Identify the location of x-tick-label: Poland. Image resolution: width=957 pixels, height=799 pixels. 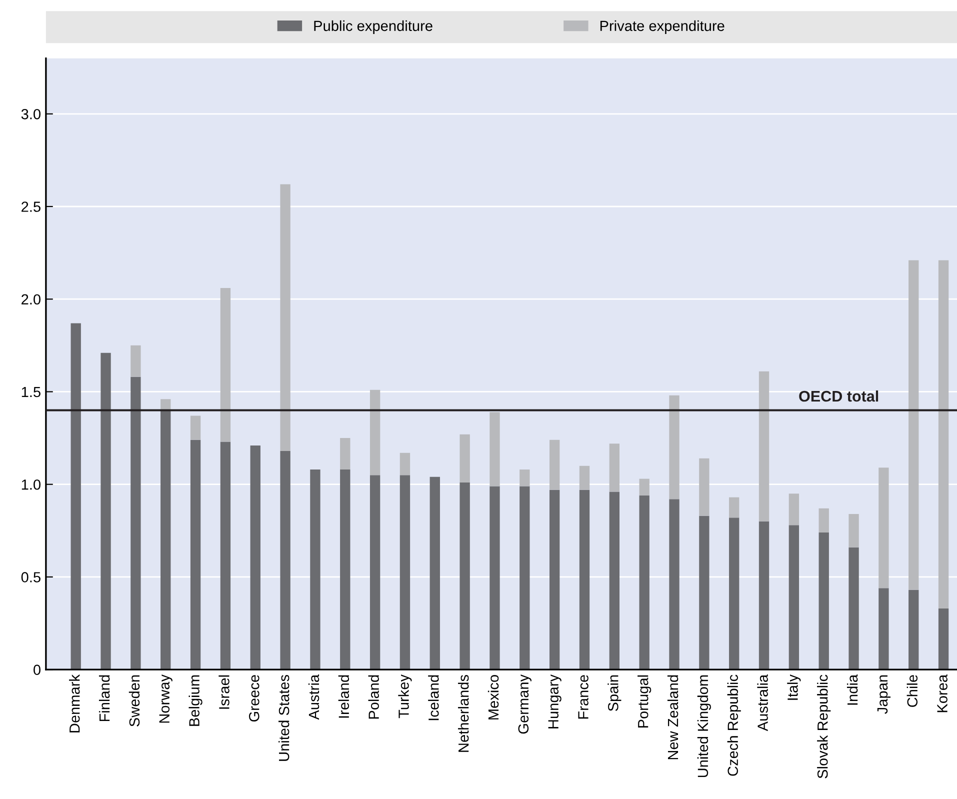
(373, 697).